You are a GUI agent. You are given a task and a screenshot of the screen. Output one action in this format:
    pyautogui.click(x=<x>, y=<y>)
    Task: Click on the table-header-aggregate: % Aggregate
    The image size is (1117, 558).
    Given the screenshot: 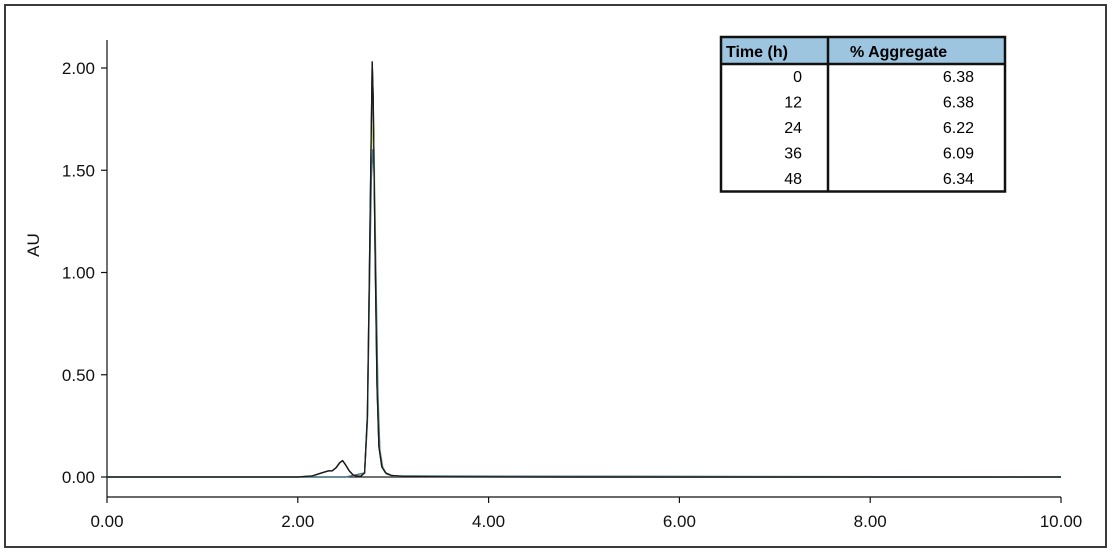 What is the action you would take?
    pyautogui.click(x=898, y=52)
    